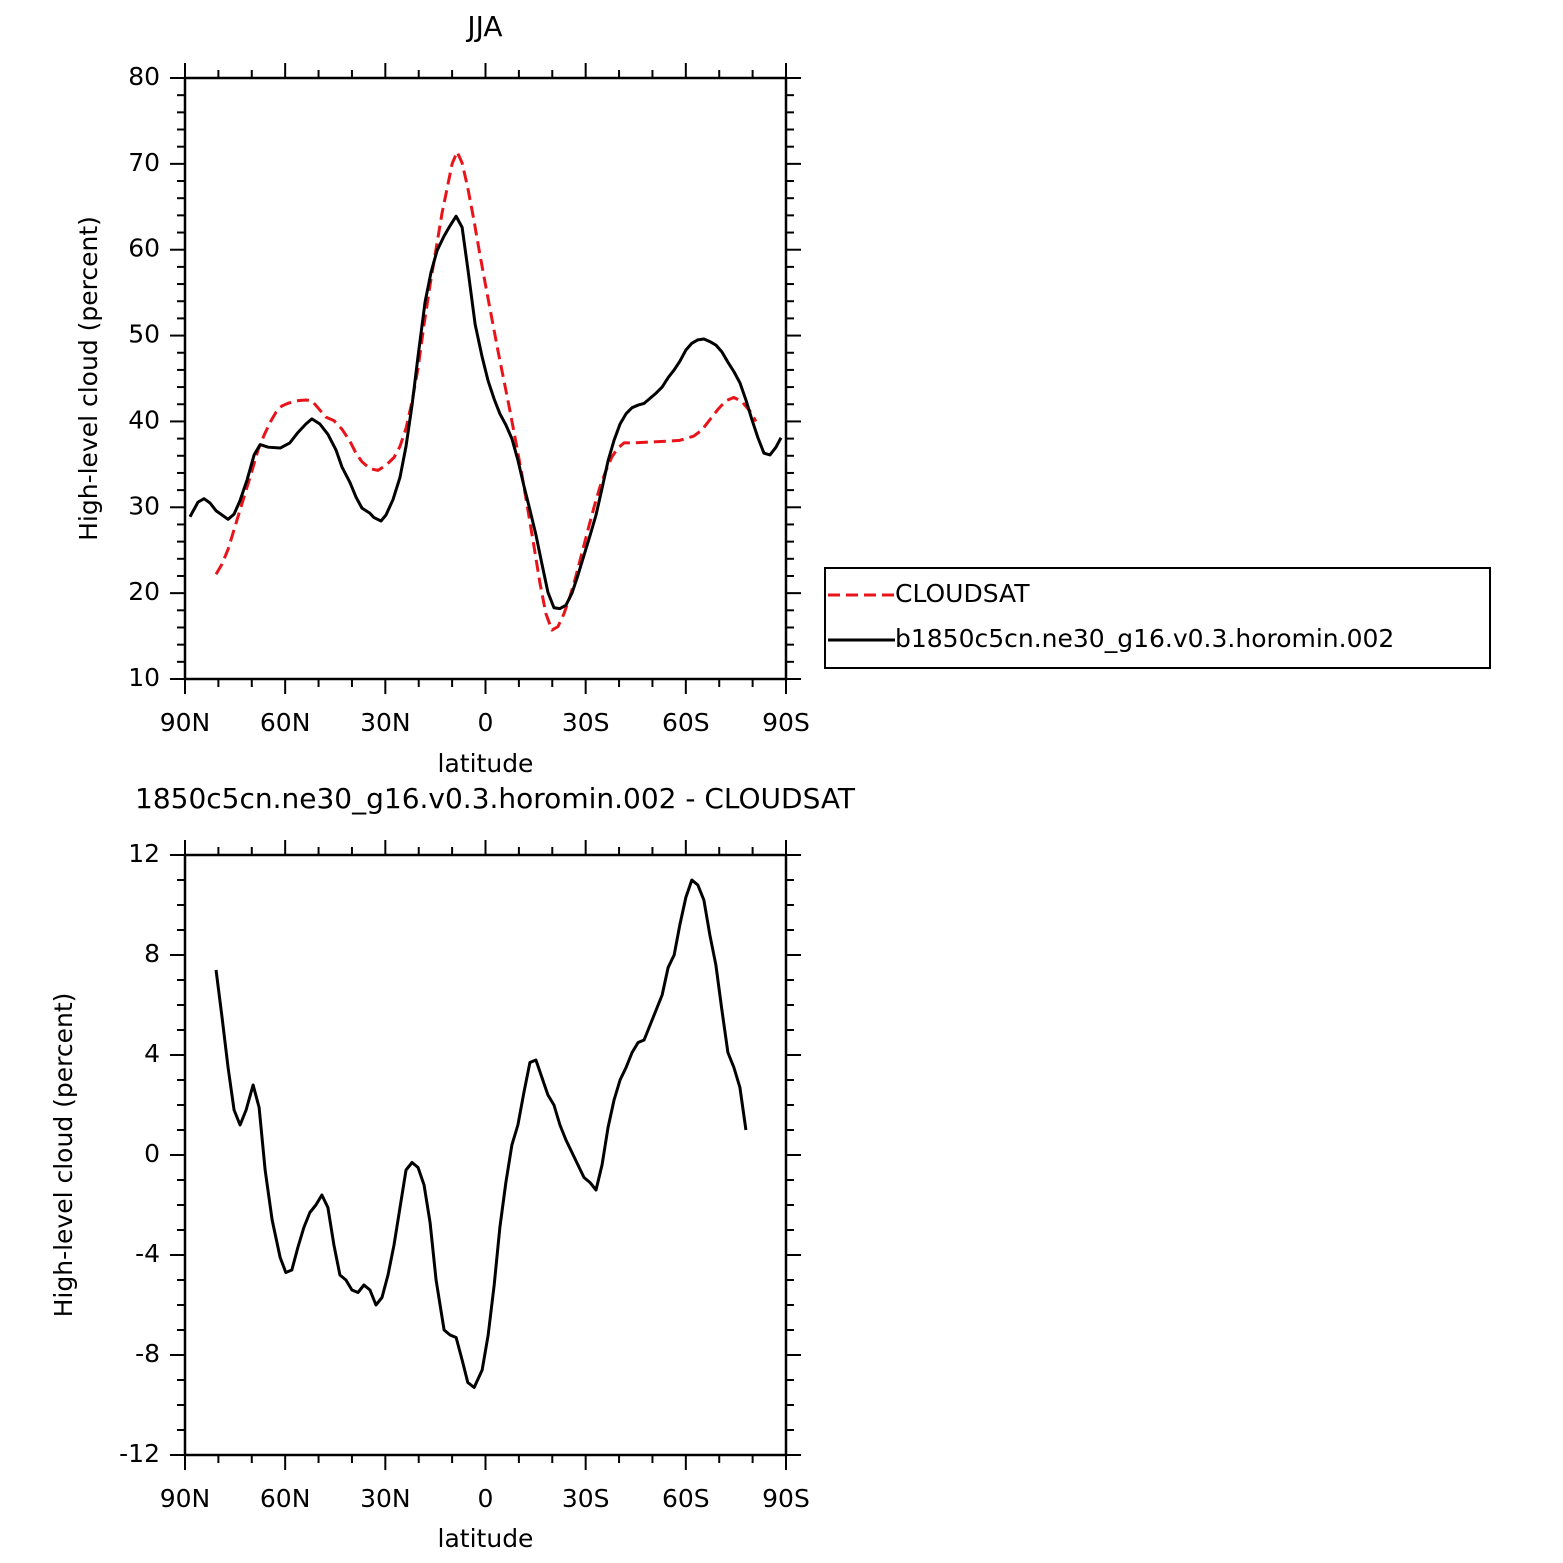 Image resolution: width=1563 pixels, height=1563 pixels. I want to click on y-tick-label: 50, so click(144, 334).